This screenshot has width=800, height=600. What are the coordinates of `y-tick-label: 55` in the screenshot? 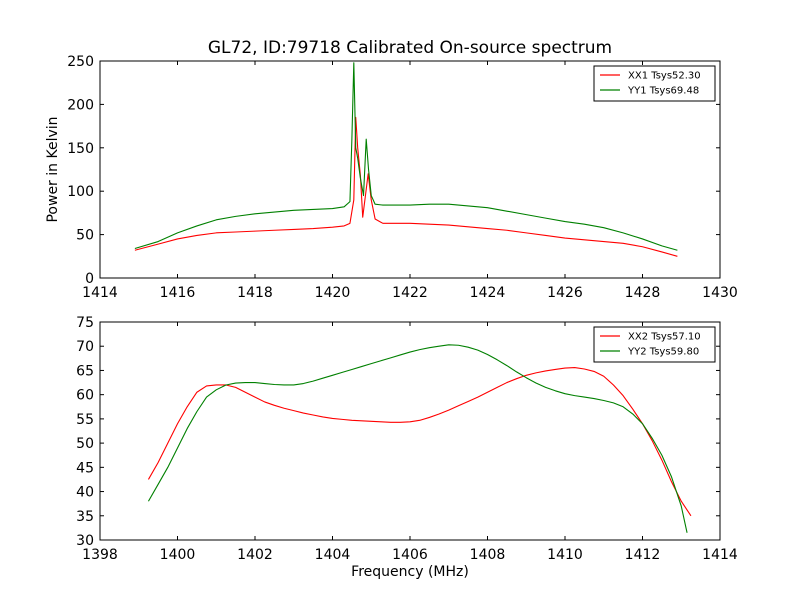 It's located at (85, 420).